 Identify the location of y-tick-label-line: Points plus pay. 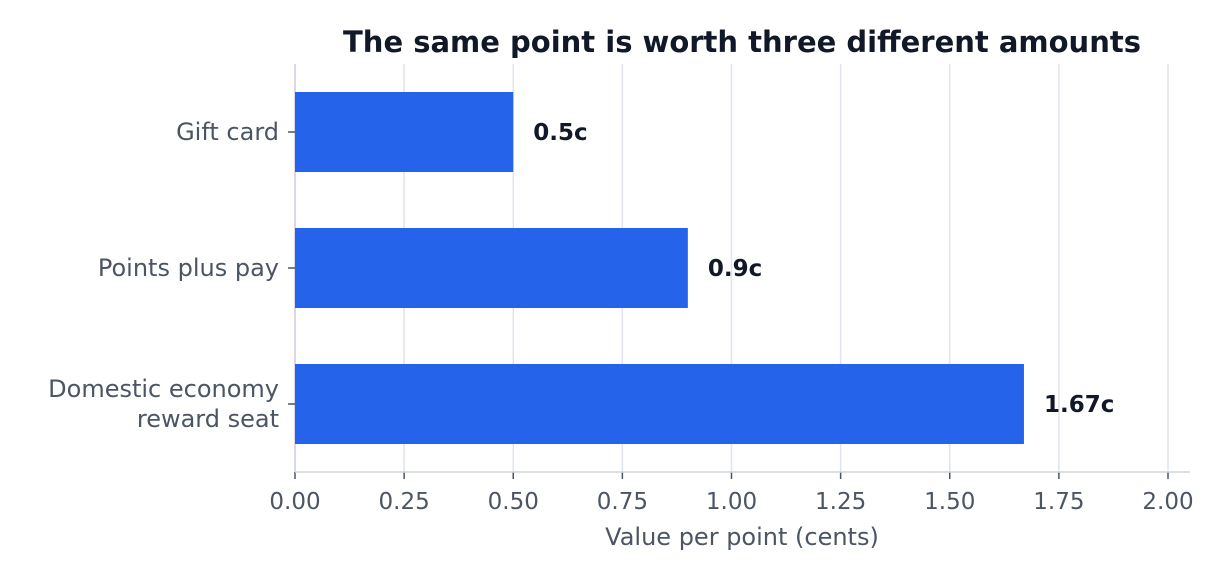
(188, 268).